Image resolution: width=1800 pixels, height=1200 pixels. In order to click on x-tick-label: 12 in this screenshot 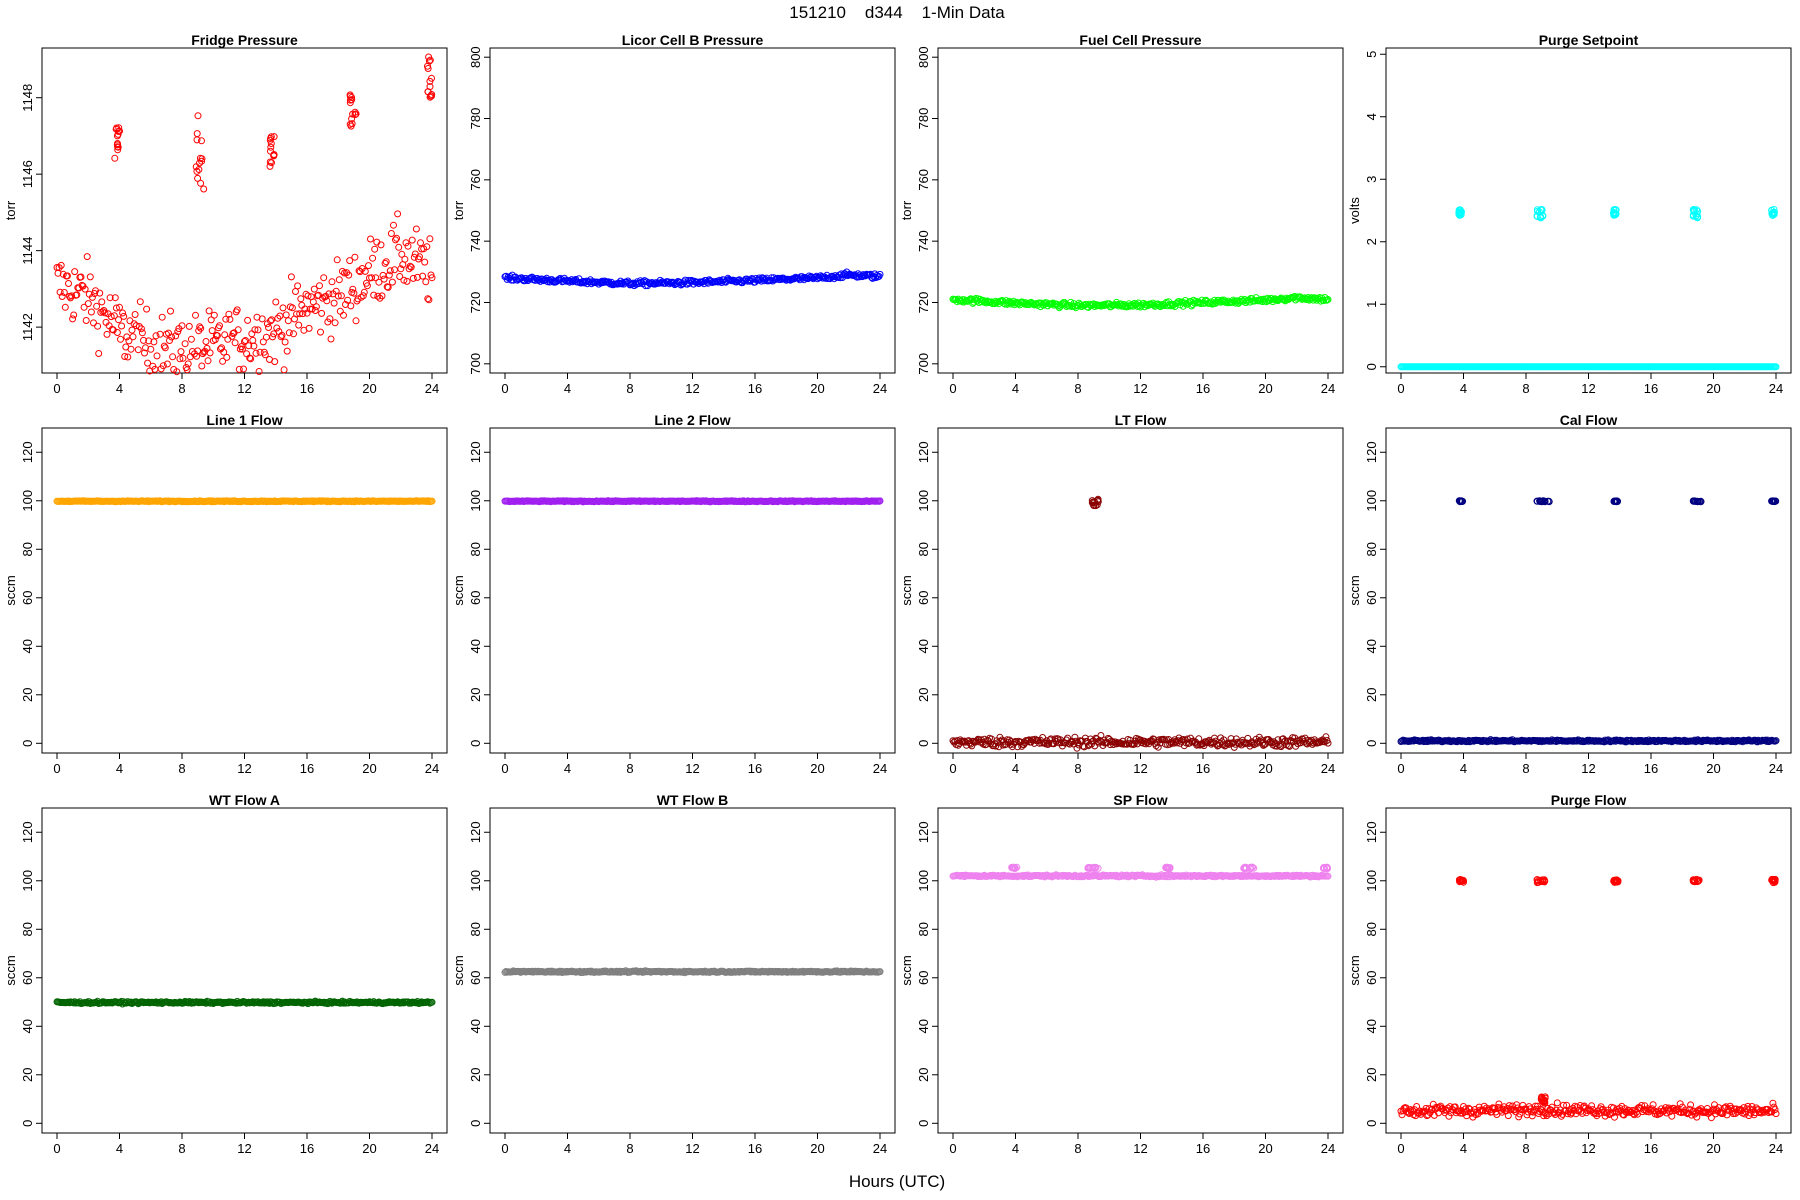, I will do `click(1588, 1148)`.